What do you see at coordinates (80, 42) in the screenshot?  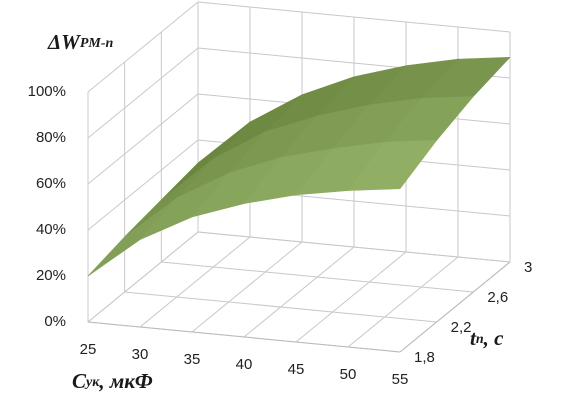 I see `z-axis-label: ΔWPM-n` at bounding box center [80, 42].